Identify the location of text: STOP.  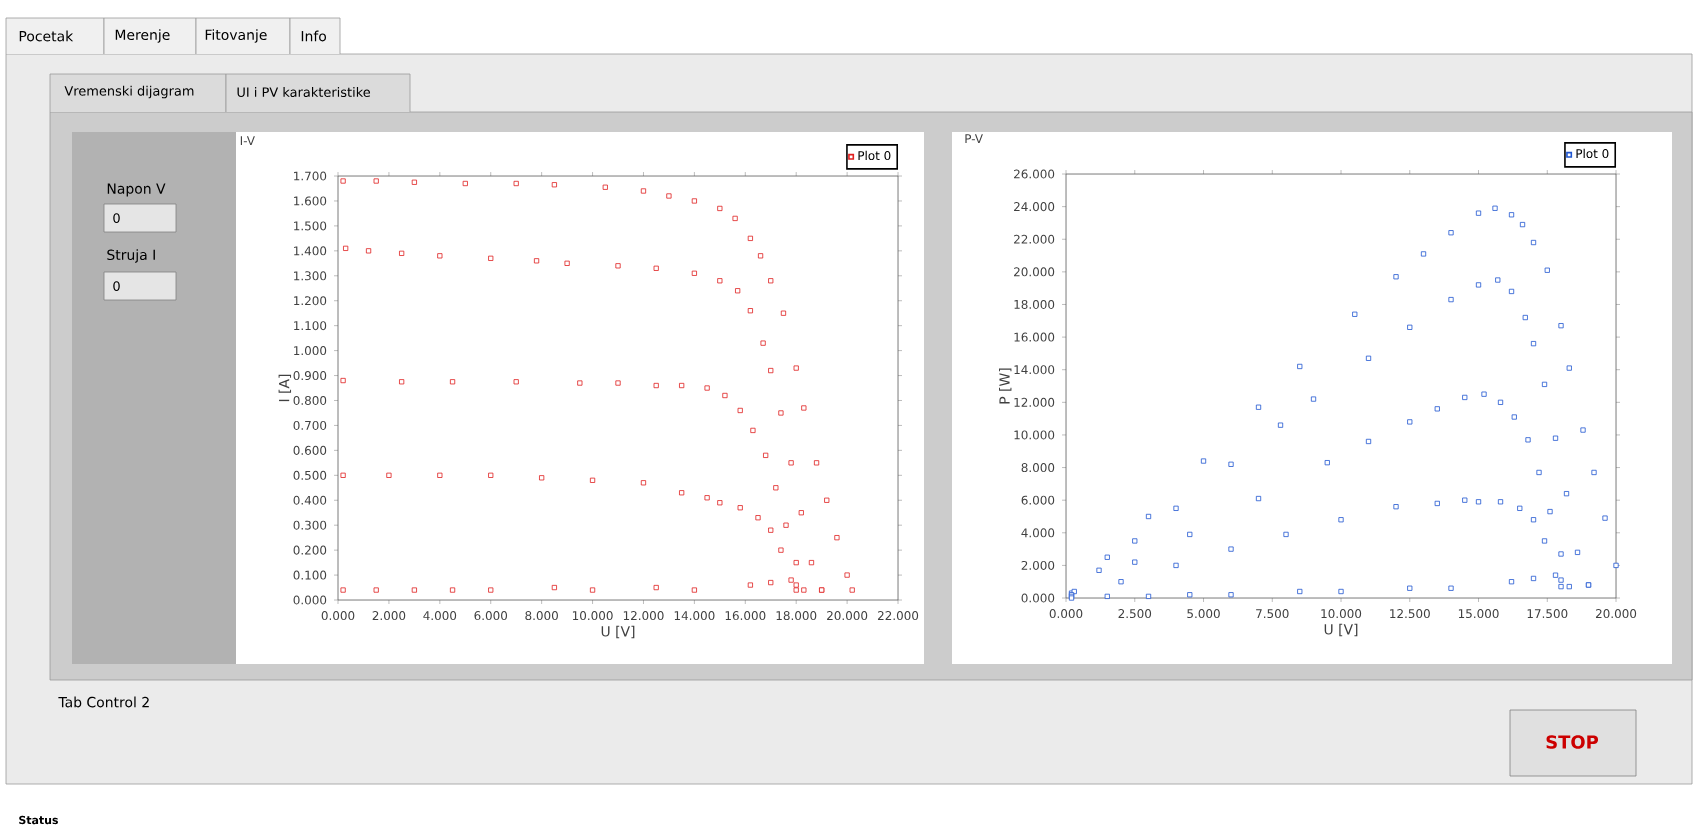
(1572, 742).